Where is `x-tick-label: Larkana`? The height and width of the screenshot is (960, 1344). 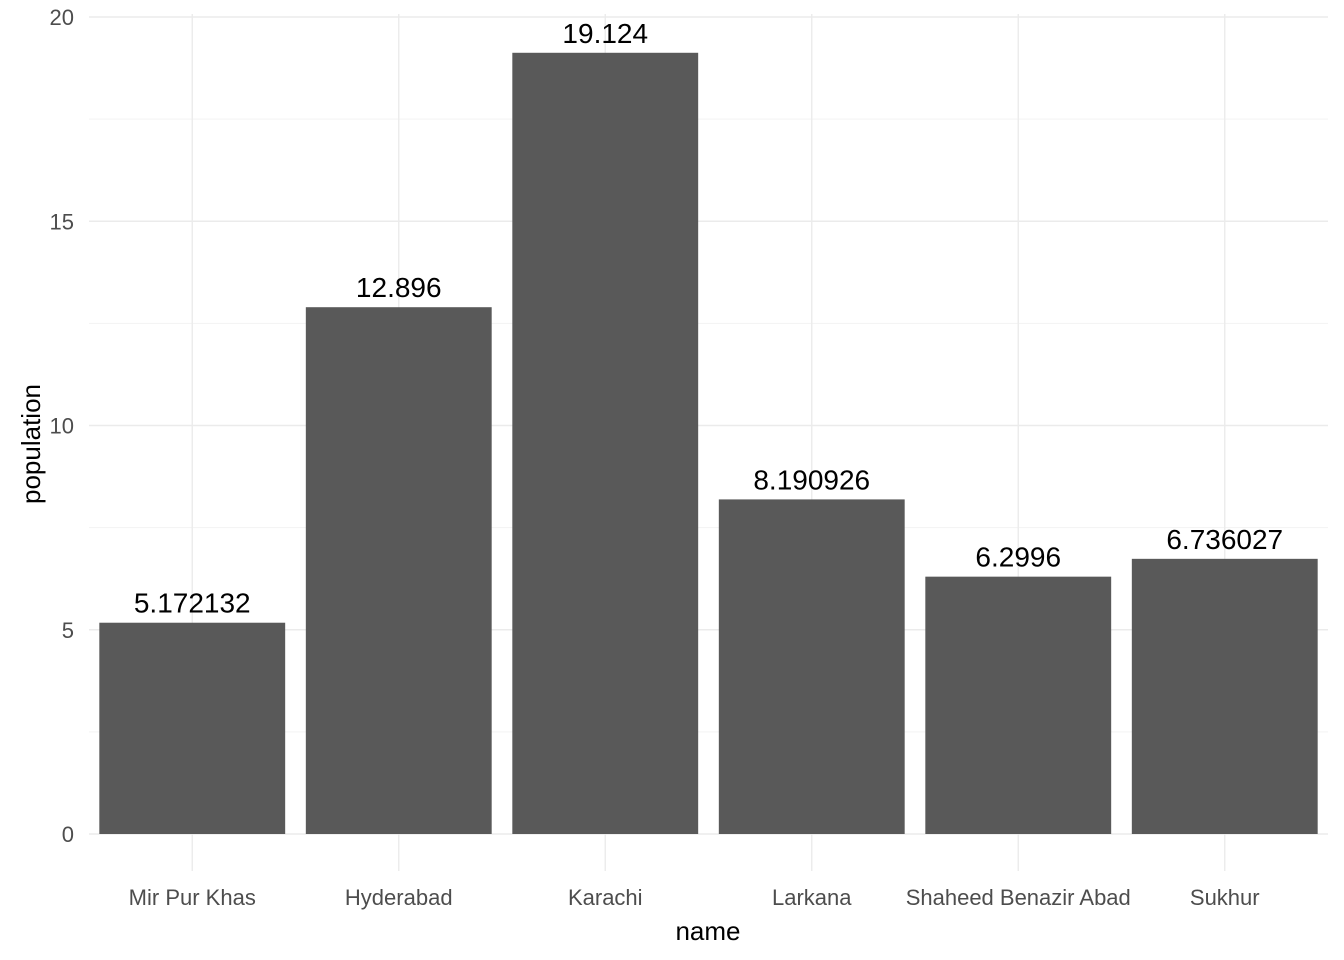 x-tick-label: Larkana is located at coordinates (812, 897).